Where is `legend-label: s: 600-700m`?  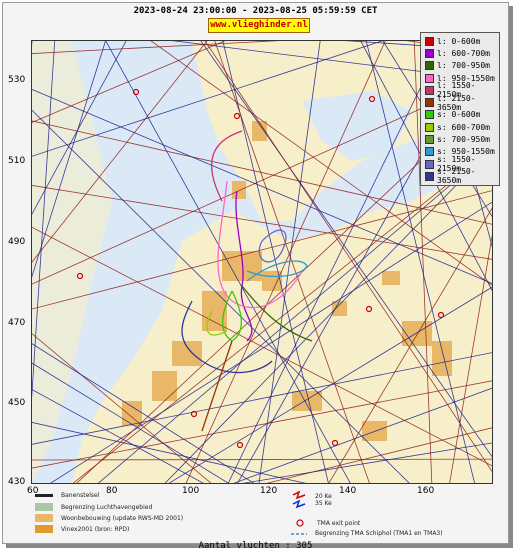
legend-label: s: 600-700m is located at coordinates (463, 127).